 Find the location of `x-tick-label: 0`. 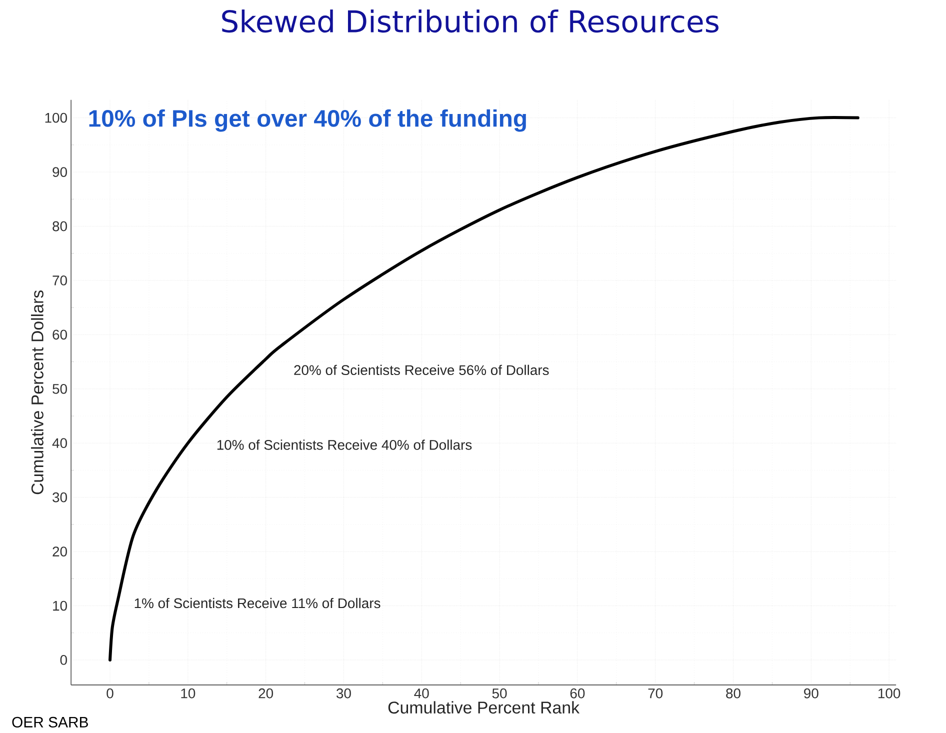

x-tick-label: 0 is located at coordinates (110, 693).